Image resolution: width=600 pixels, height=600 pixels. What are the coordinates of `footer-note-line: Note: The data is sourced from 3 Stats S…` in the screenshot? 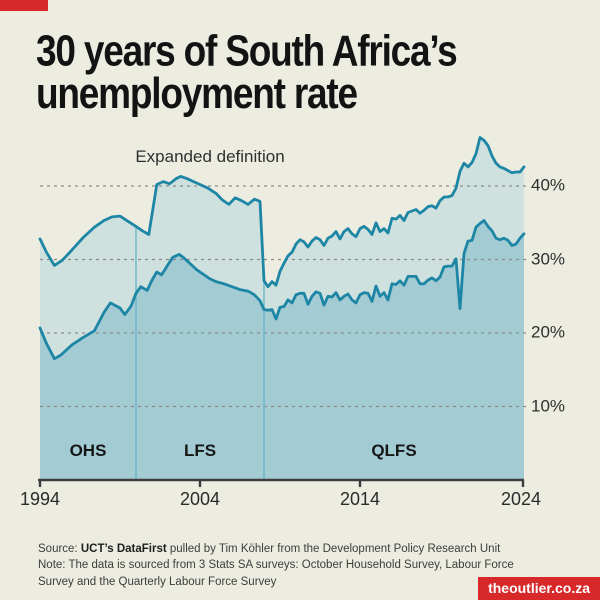 It's located at (276, 573).